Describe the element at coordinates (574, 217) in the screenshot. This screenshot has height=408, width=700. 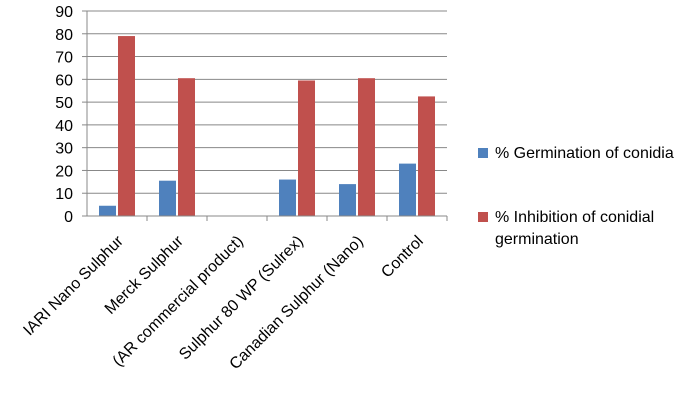
I see `legend-label: % Inhibition of conidial` at that location.